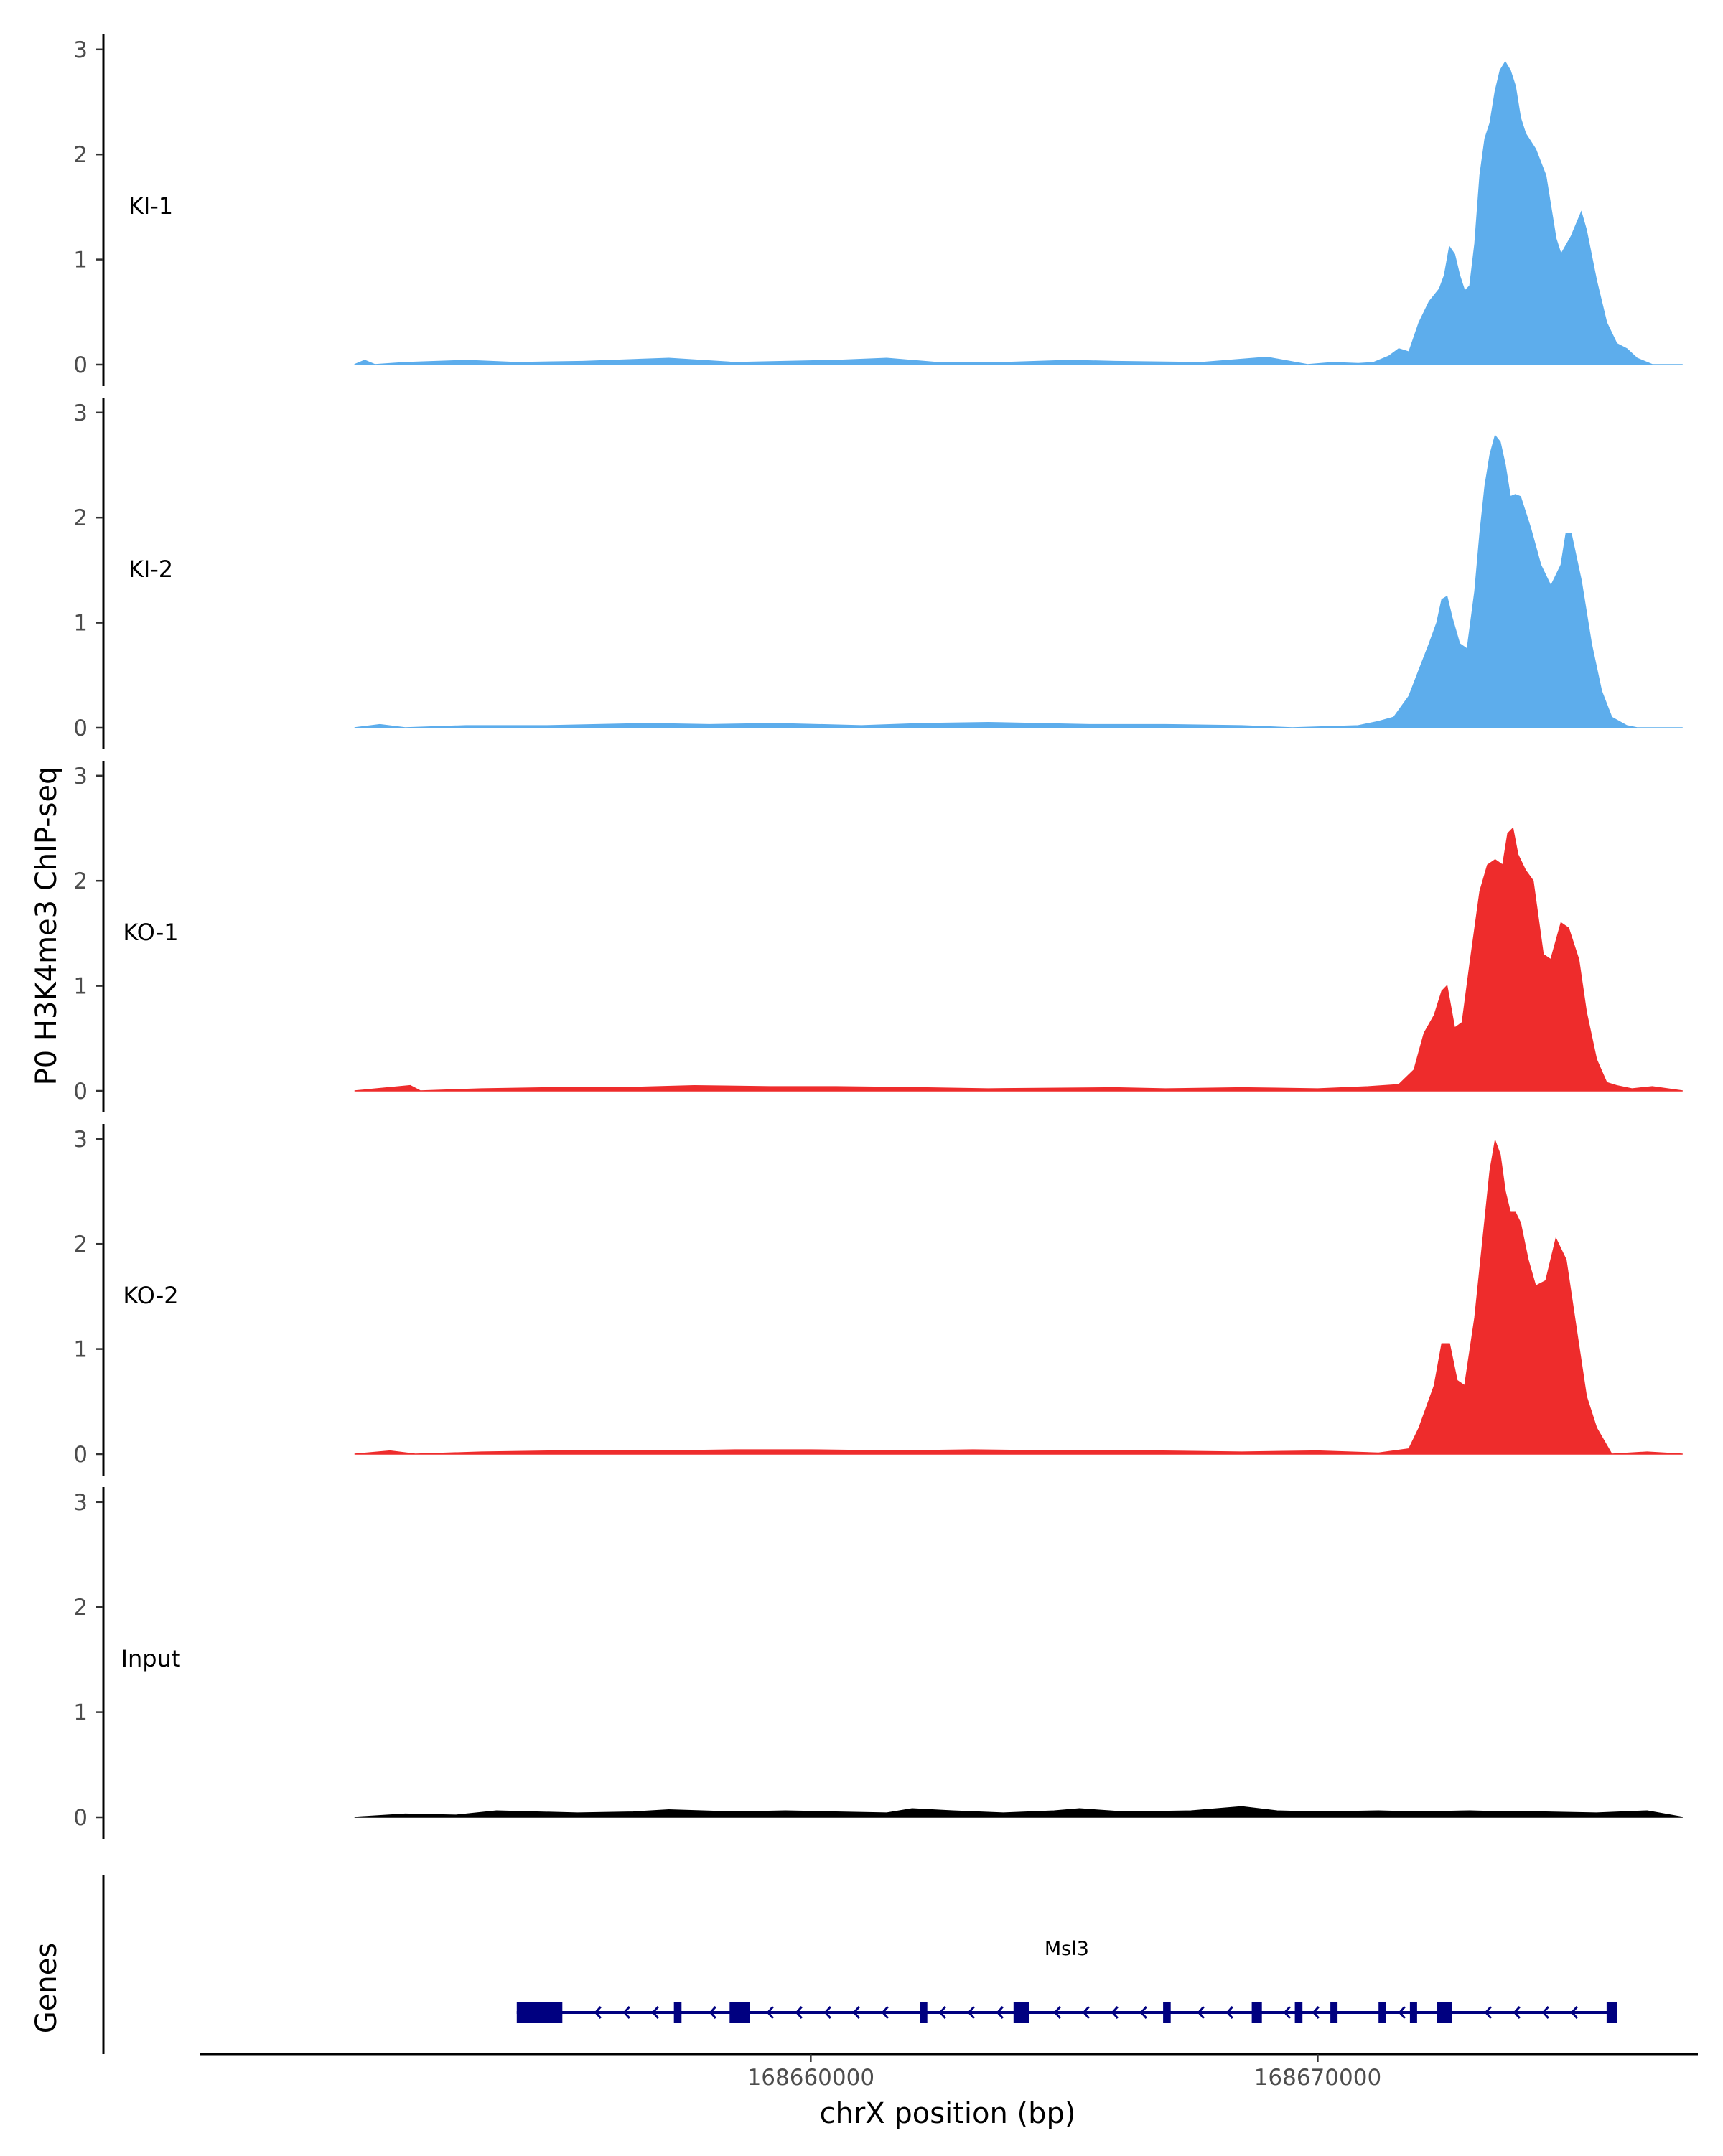  I want to click on x-tick-label: 168670000, so click(1318, 2078).